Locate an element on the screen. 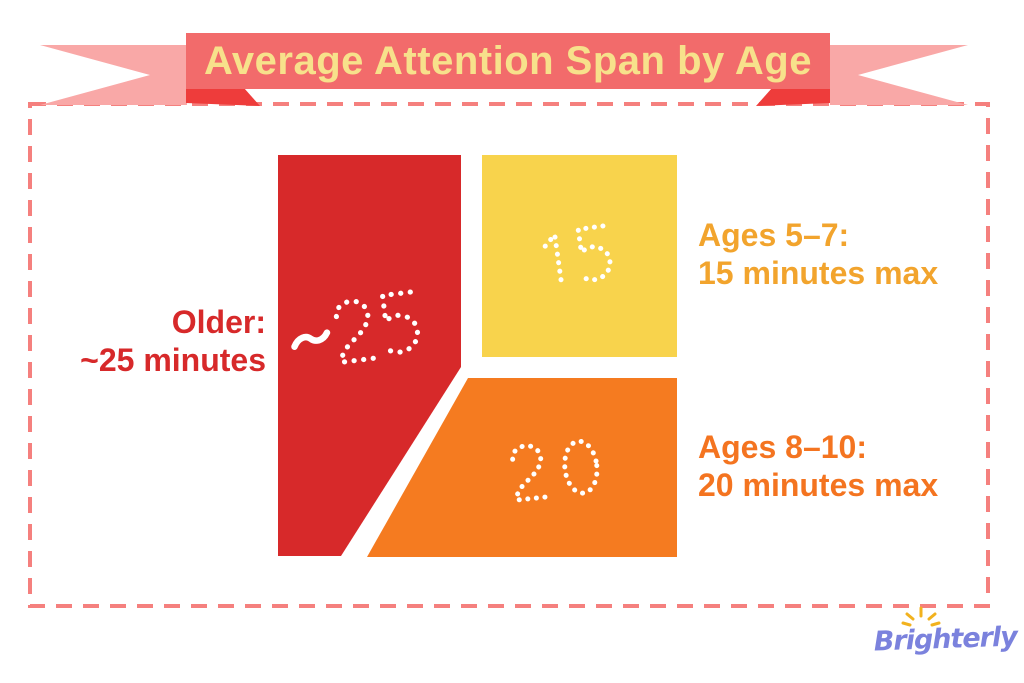  segment-older is located at coordinates (369, 355).